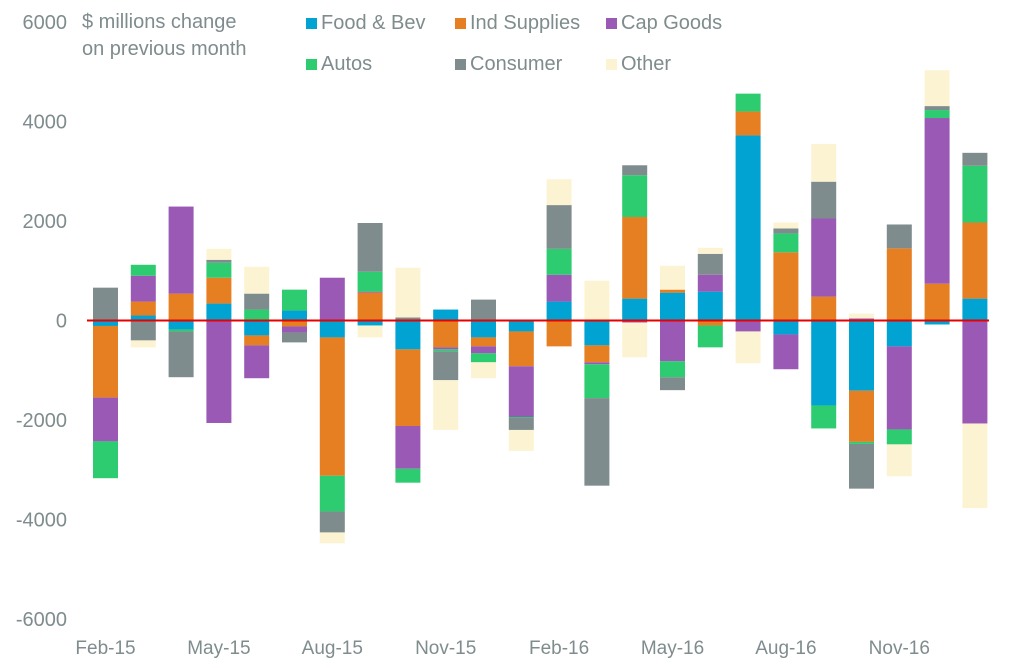 This screenshot has height=668, width=1009. I want to click on x-tick-label: Nov-16, so click(899, 648).